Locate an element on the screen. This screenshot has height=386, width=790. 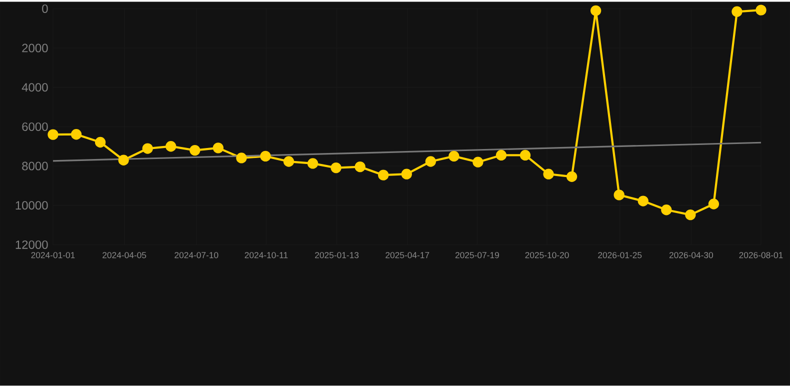
y-tick-label: 4000 is located at coordinates (35, 87).